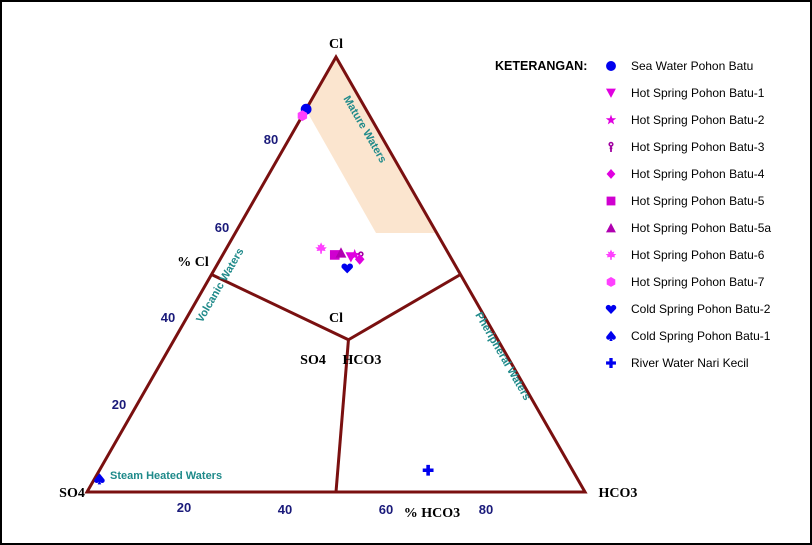 The image size is (812, 545). I want to click on legend-item: Hot Spring Pohon Batu-3, so click(703, 147).